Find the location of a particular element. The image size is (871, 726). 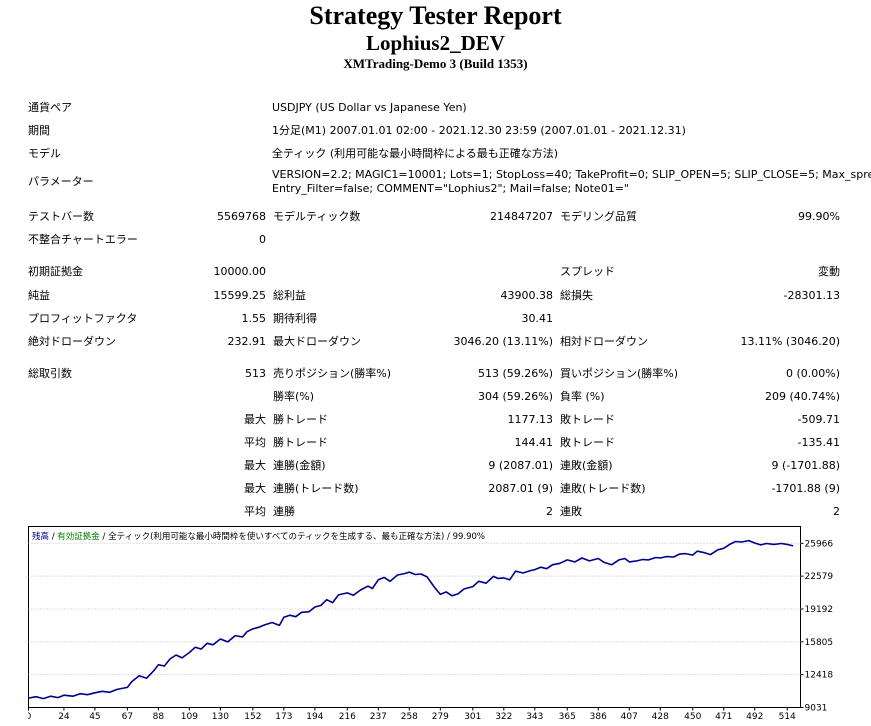

gross-profit-label: 総利益 is located at coordinates (289, 295).